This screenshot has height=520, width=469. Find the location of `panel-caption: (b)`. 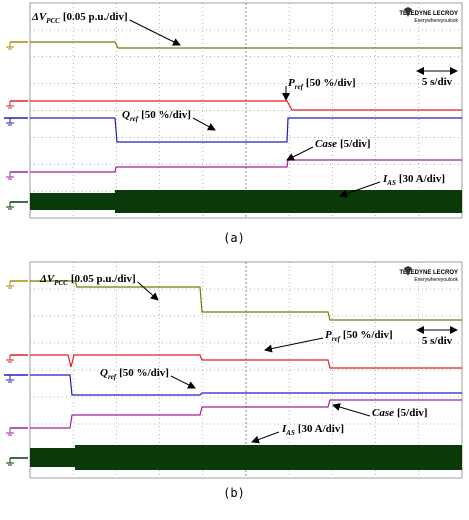

panel-caption: (b) is located at coordinates (234, 493).